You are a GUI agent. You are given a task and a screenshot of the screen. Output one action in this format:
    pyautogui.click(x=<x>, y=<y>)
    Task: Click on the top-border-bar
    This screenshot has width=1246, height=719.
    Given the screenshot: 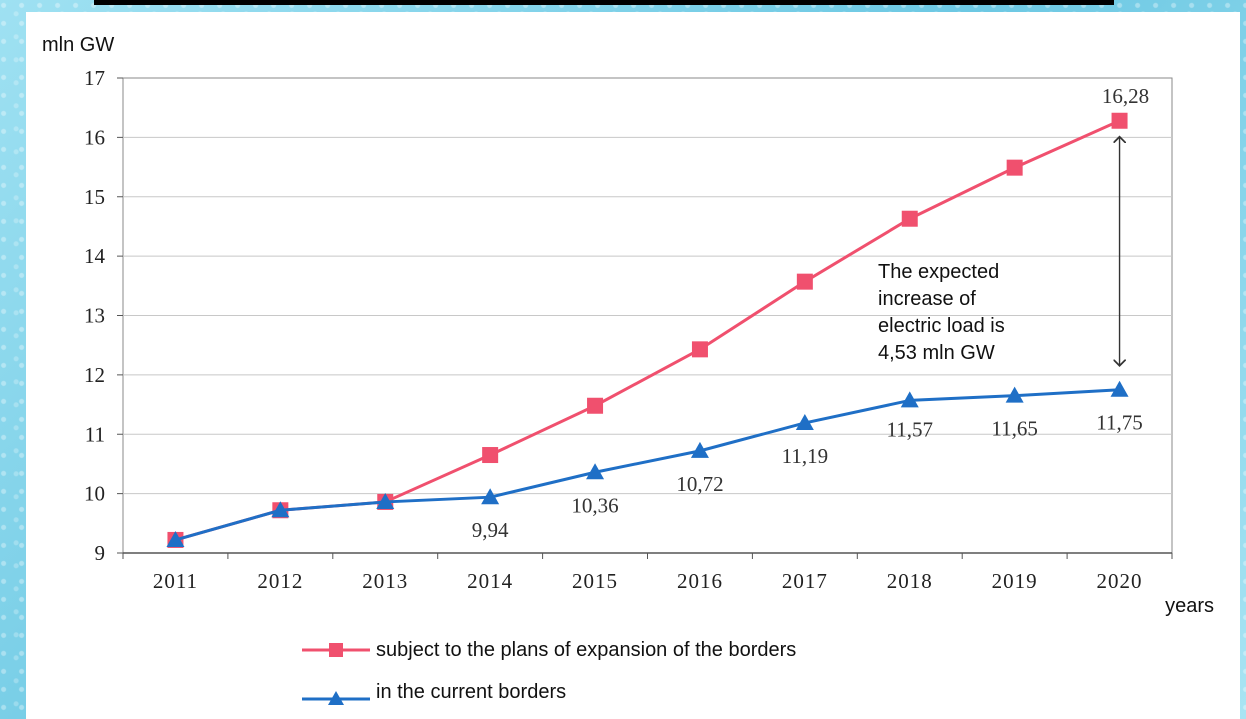 What is the action you would take?
    pyautogui.click(x=604, y=2)
    